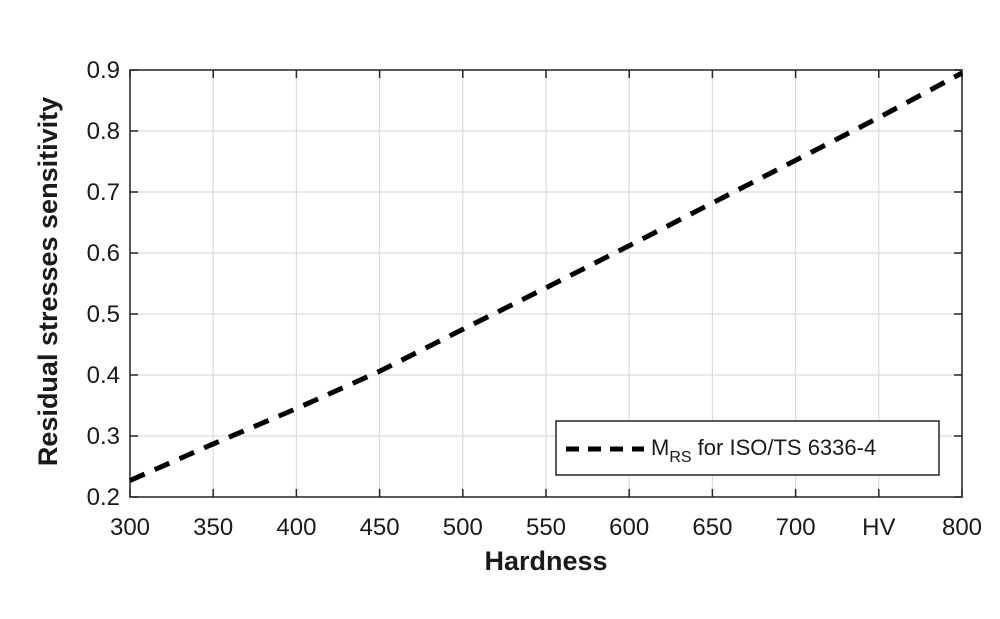  I want to click on legend-label-subscript: RS, so click(680, 457).